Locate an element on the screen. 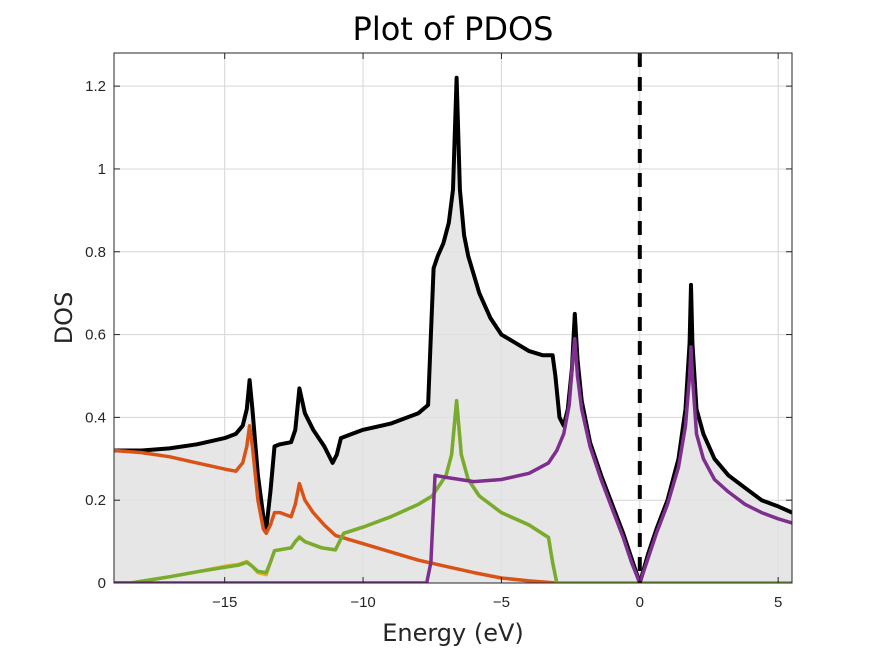 This screenshot has width=875, height=656. y-tick-label: 1 is located at coordinates (102, 169).